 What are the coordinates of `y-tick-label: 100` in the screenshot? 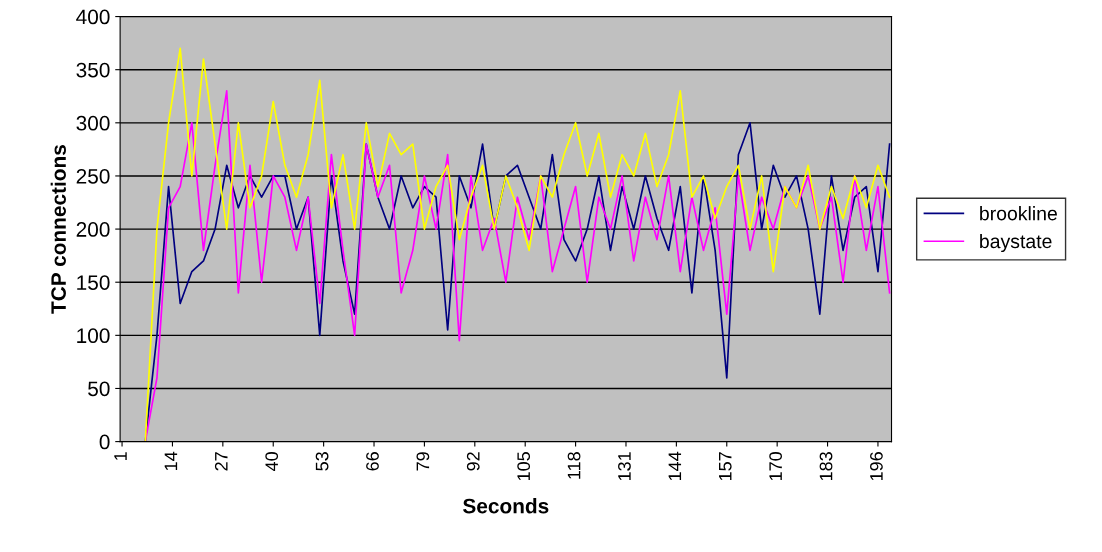 It's located at (93, 336).